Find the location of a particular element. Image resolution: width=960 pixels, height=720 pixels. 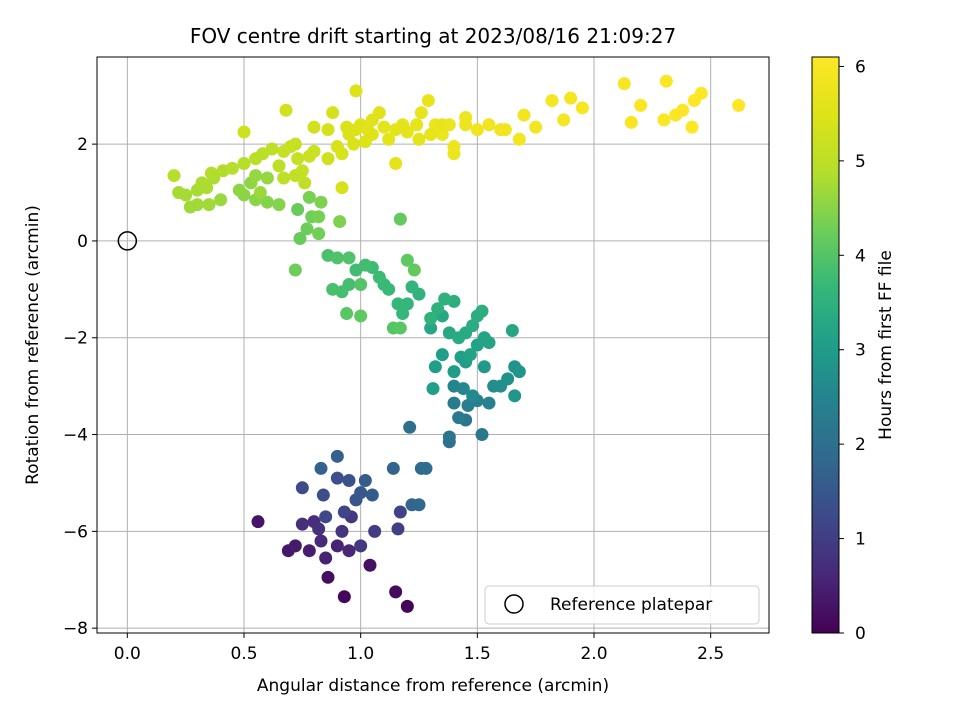

legend: Reference platepar is located at coordinates (622, 605).